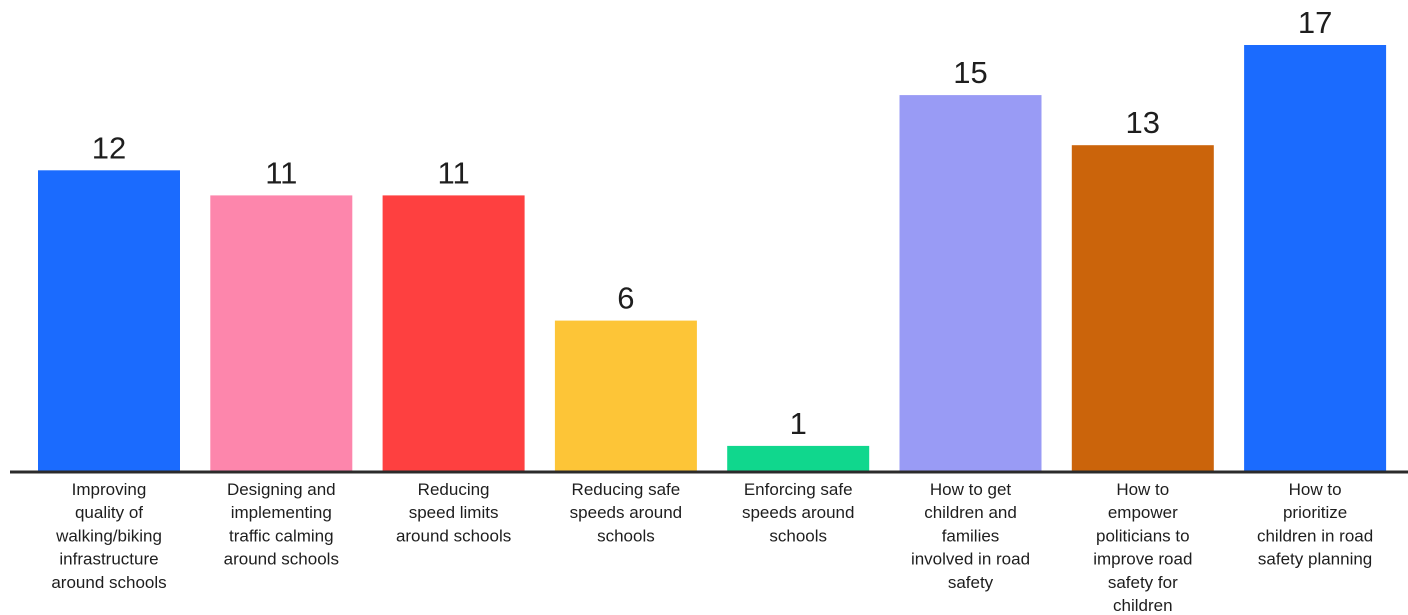 This screenshot has width=1408, height=615. I want to click on category-label-line: How to get, so click(971, 489).